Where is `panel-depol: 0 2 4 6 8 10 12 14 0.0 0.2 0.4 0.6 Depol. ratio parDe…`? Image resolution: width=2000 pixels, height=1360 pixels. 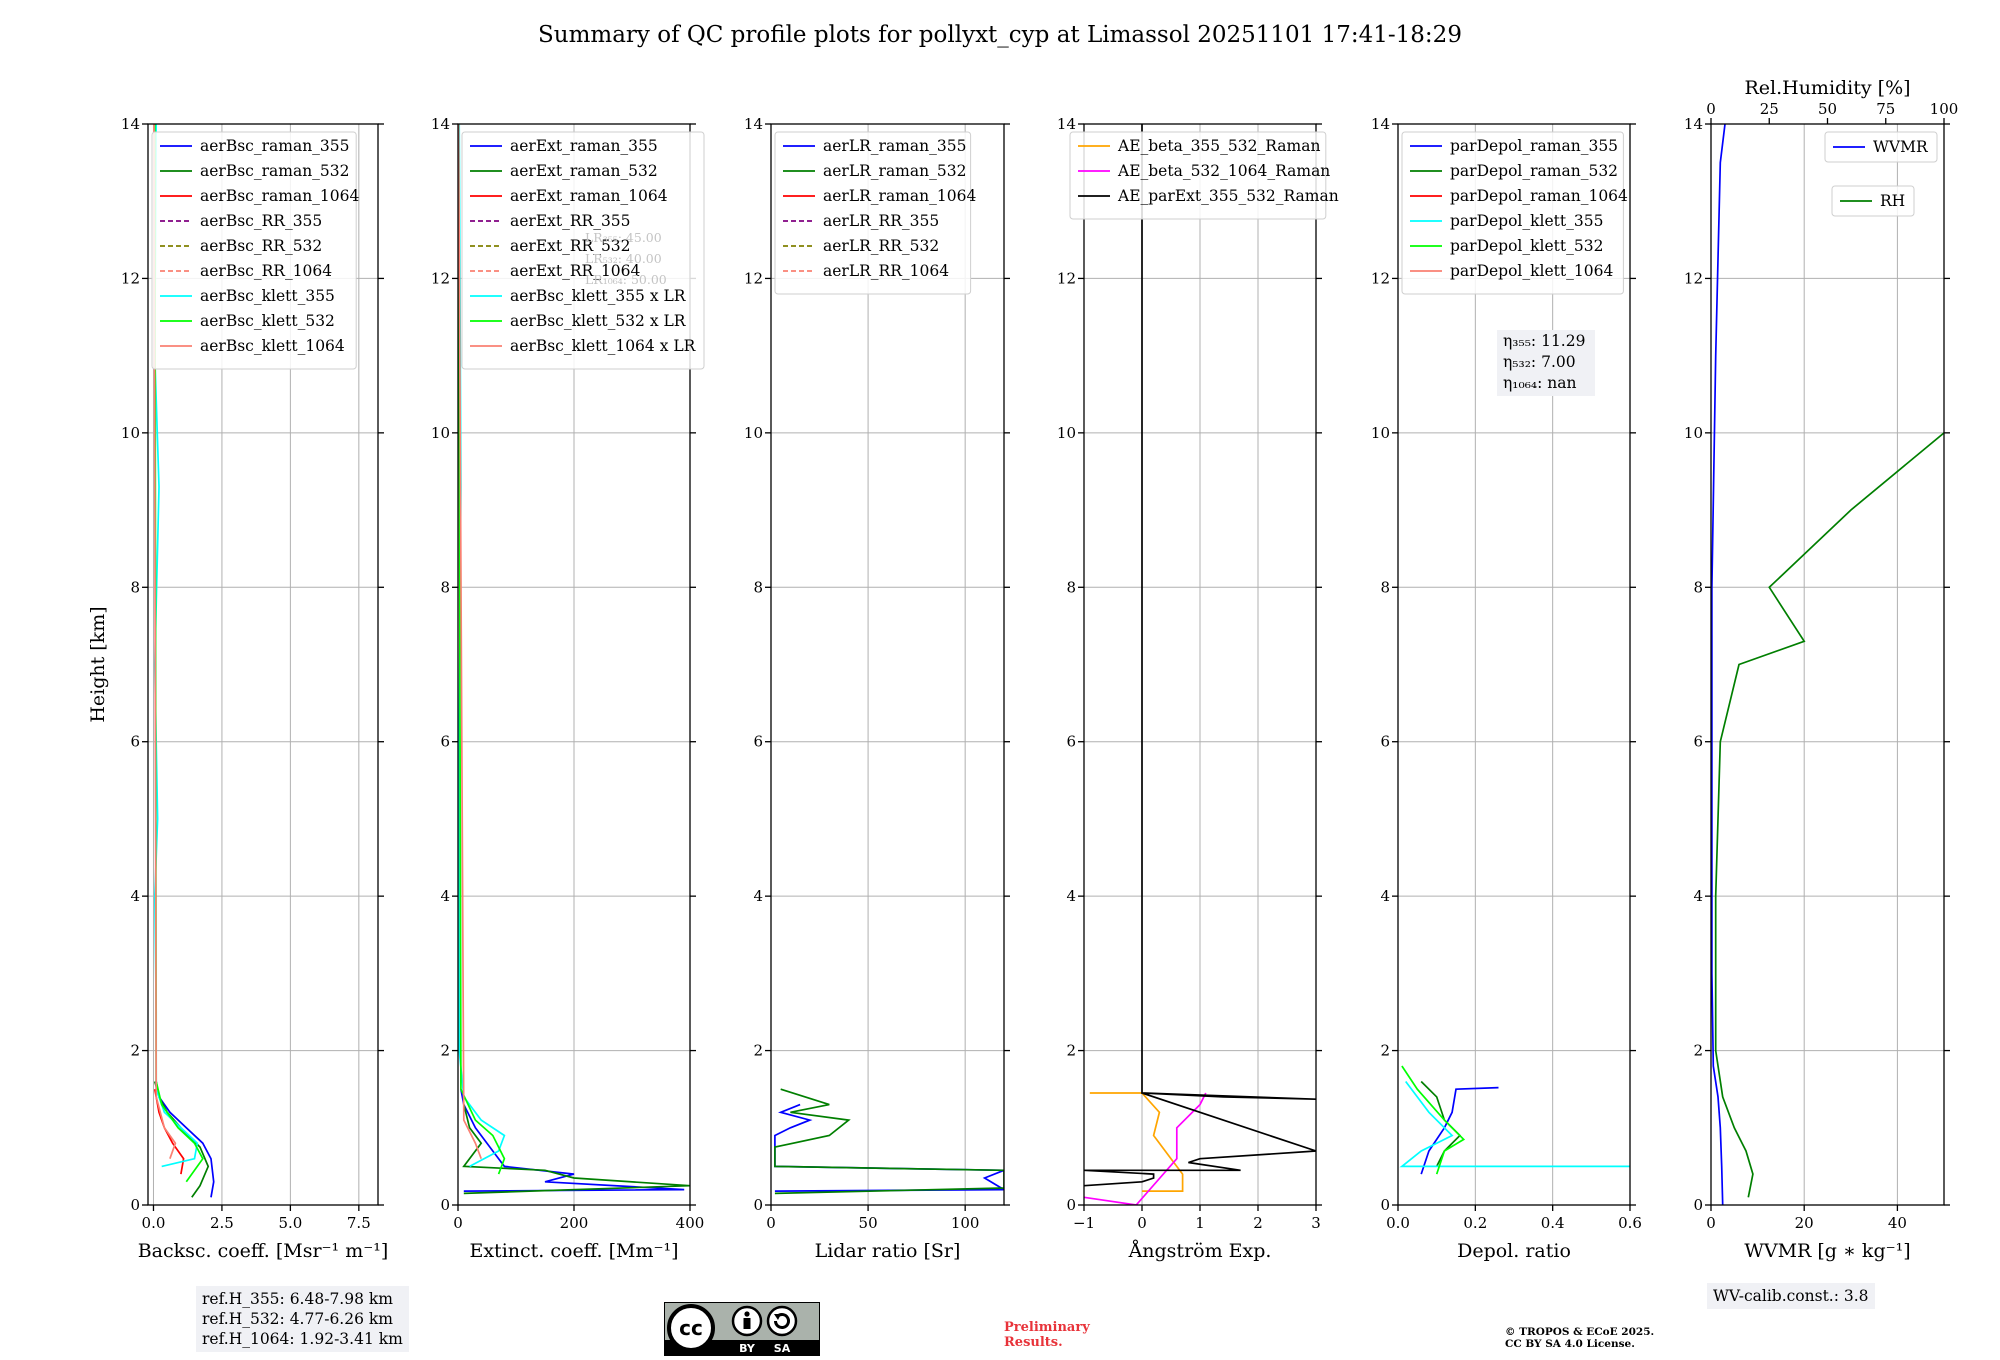
panel-depol: 0 2 4 6 8 10 12 14 0.0 0.2 0.4 0.6 Depol. ratio parDe… is located at coordinates (1506, 688).